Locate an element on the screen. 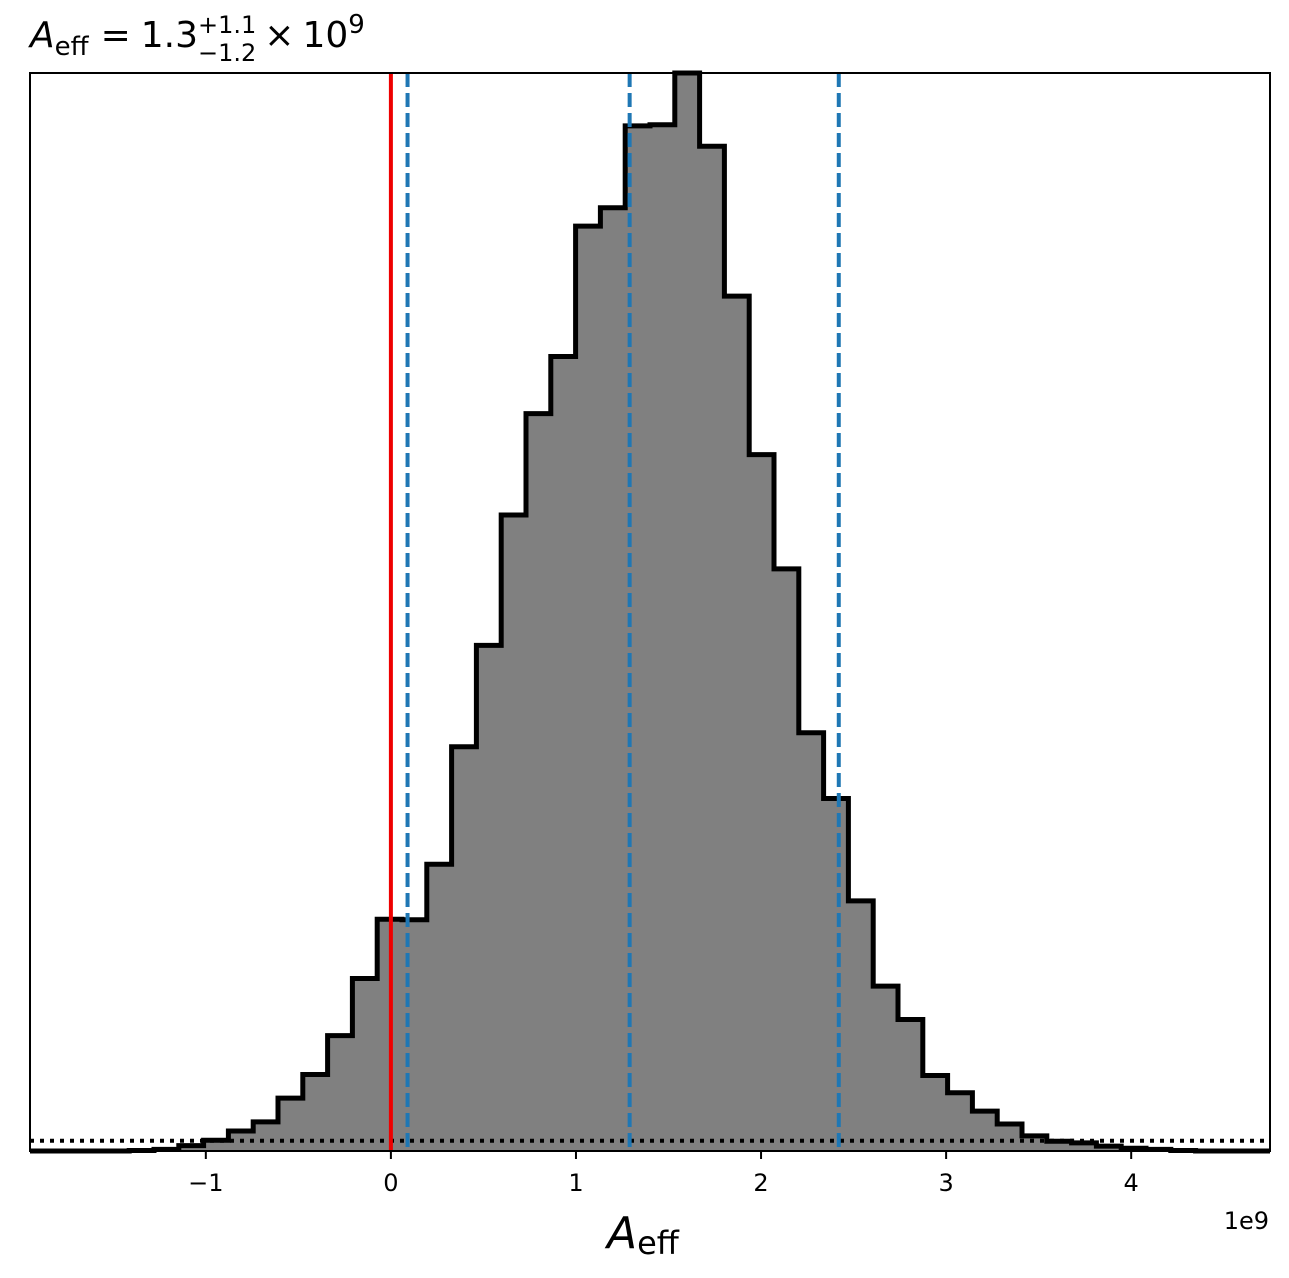 The height and width of the screenshot is (1278, 1289). xlabel-subscript: eff is located at coordinates (658, 1243).